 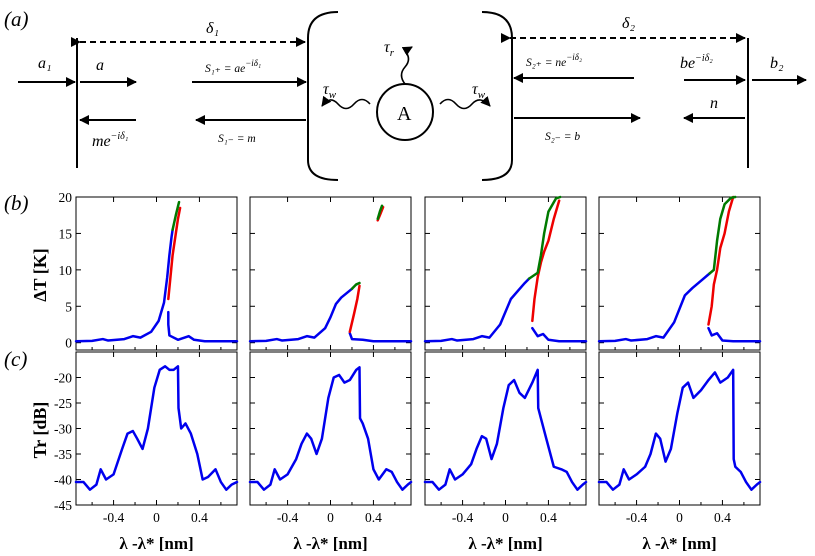 I want to click on delta-t-ytick-label: 10, so click(x=66, y=270).